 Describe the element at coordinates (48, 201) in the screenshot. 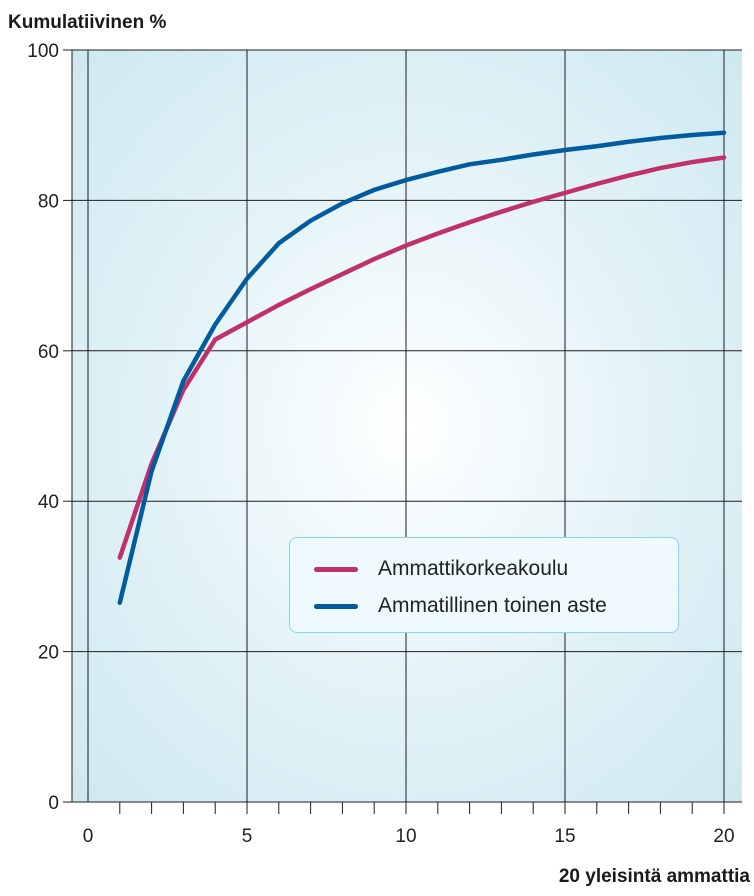

I see `tick-label-y-80: 80` at that location.